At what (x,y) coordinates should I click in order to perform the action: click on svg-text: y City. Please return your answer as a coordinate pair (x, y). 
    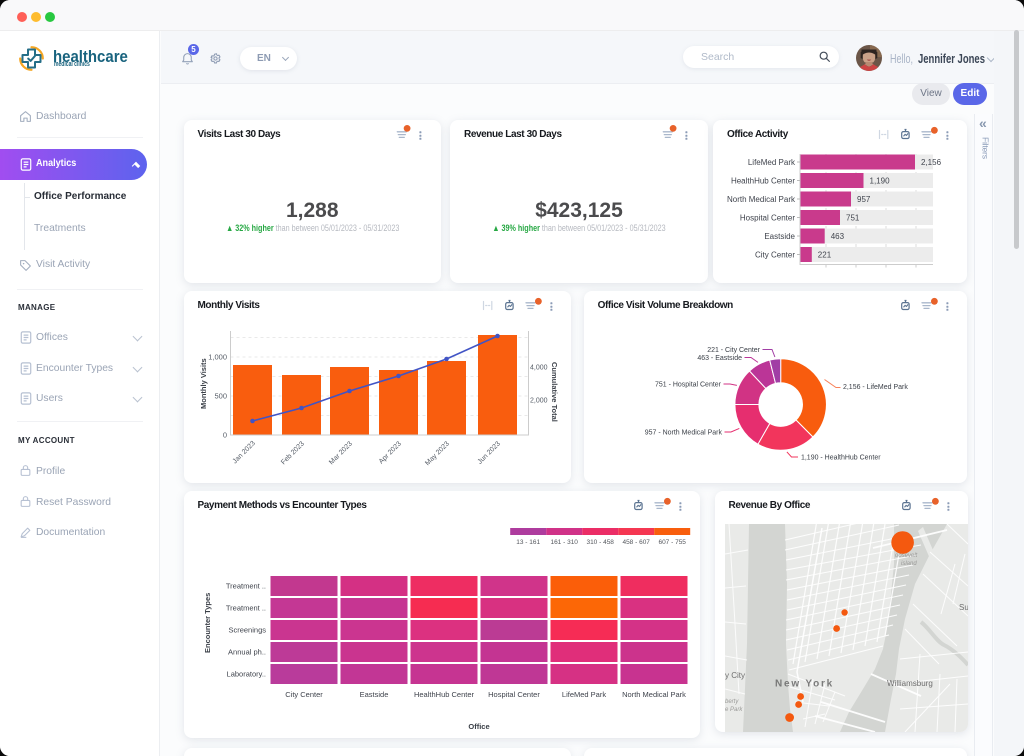
    Looking at the image, I should click on (735, 675).